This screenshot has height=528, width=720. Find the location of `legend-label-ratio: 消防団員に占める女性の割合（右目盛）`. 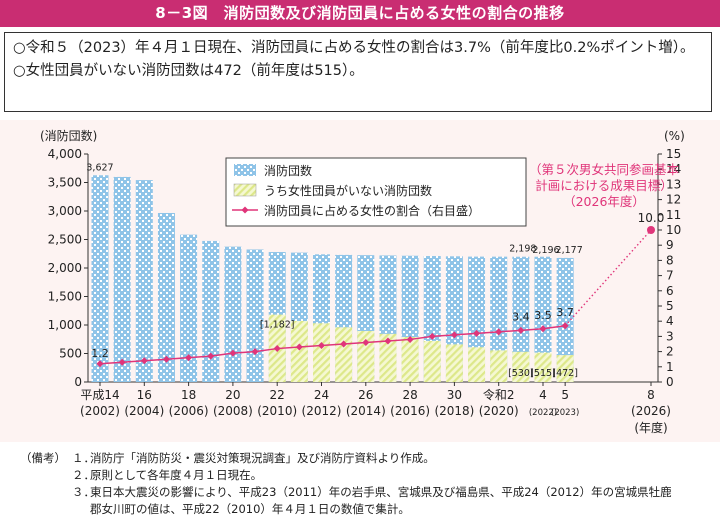

legend-label-ratio: 消防団員に占める女性の割合（右目盛） is located at coordinates (372, 210).